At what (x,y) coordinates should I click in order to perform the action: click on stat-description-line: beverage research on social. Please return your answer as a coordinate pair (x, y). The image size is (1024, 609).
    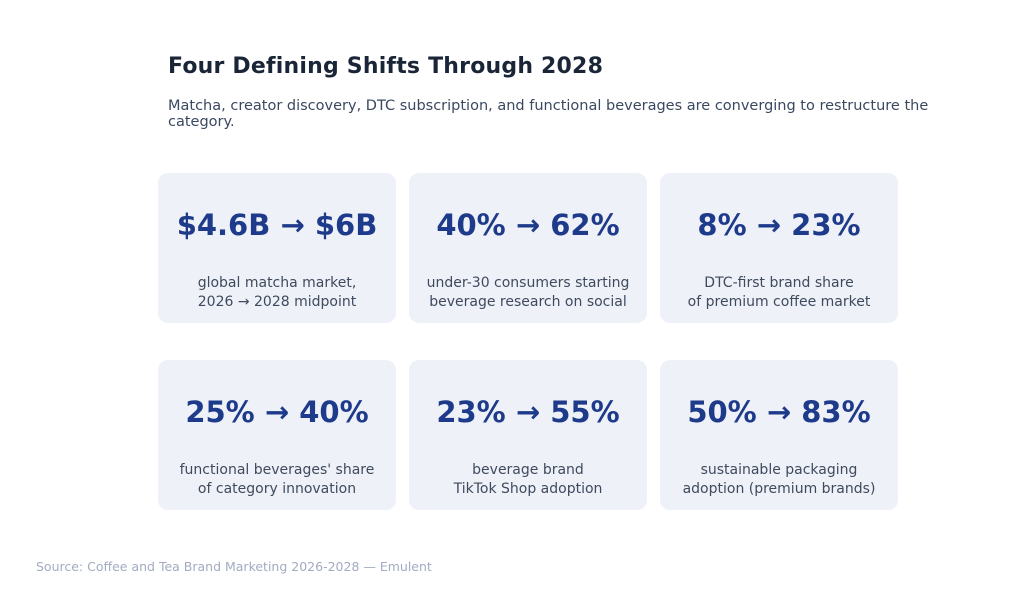
    Looking at the image, I should click on (528, 301).